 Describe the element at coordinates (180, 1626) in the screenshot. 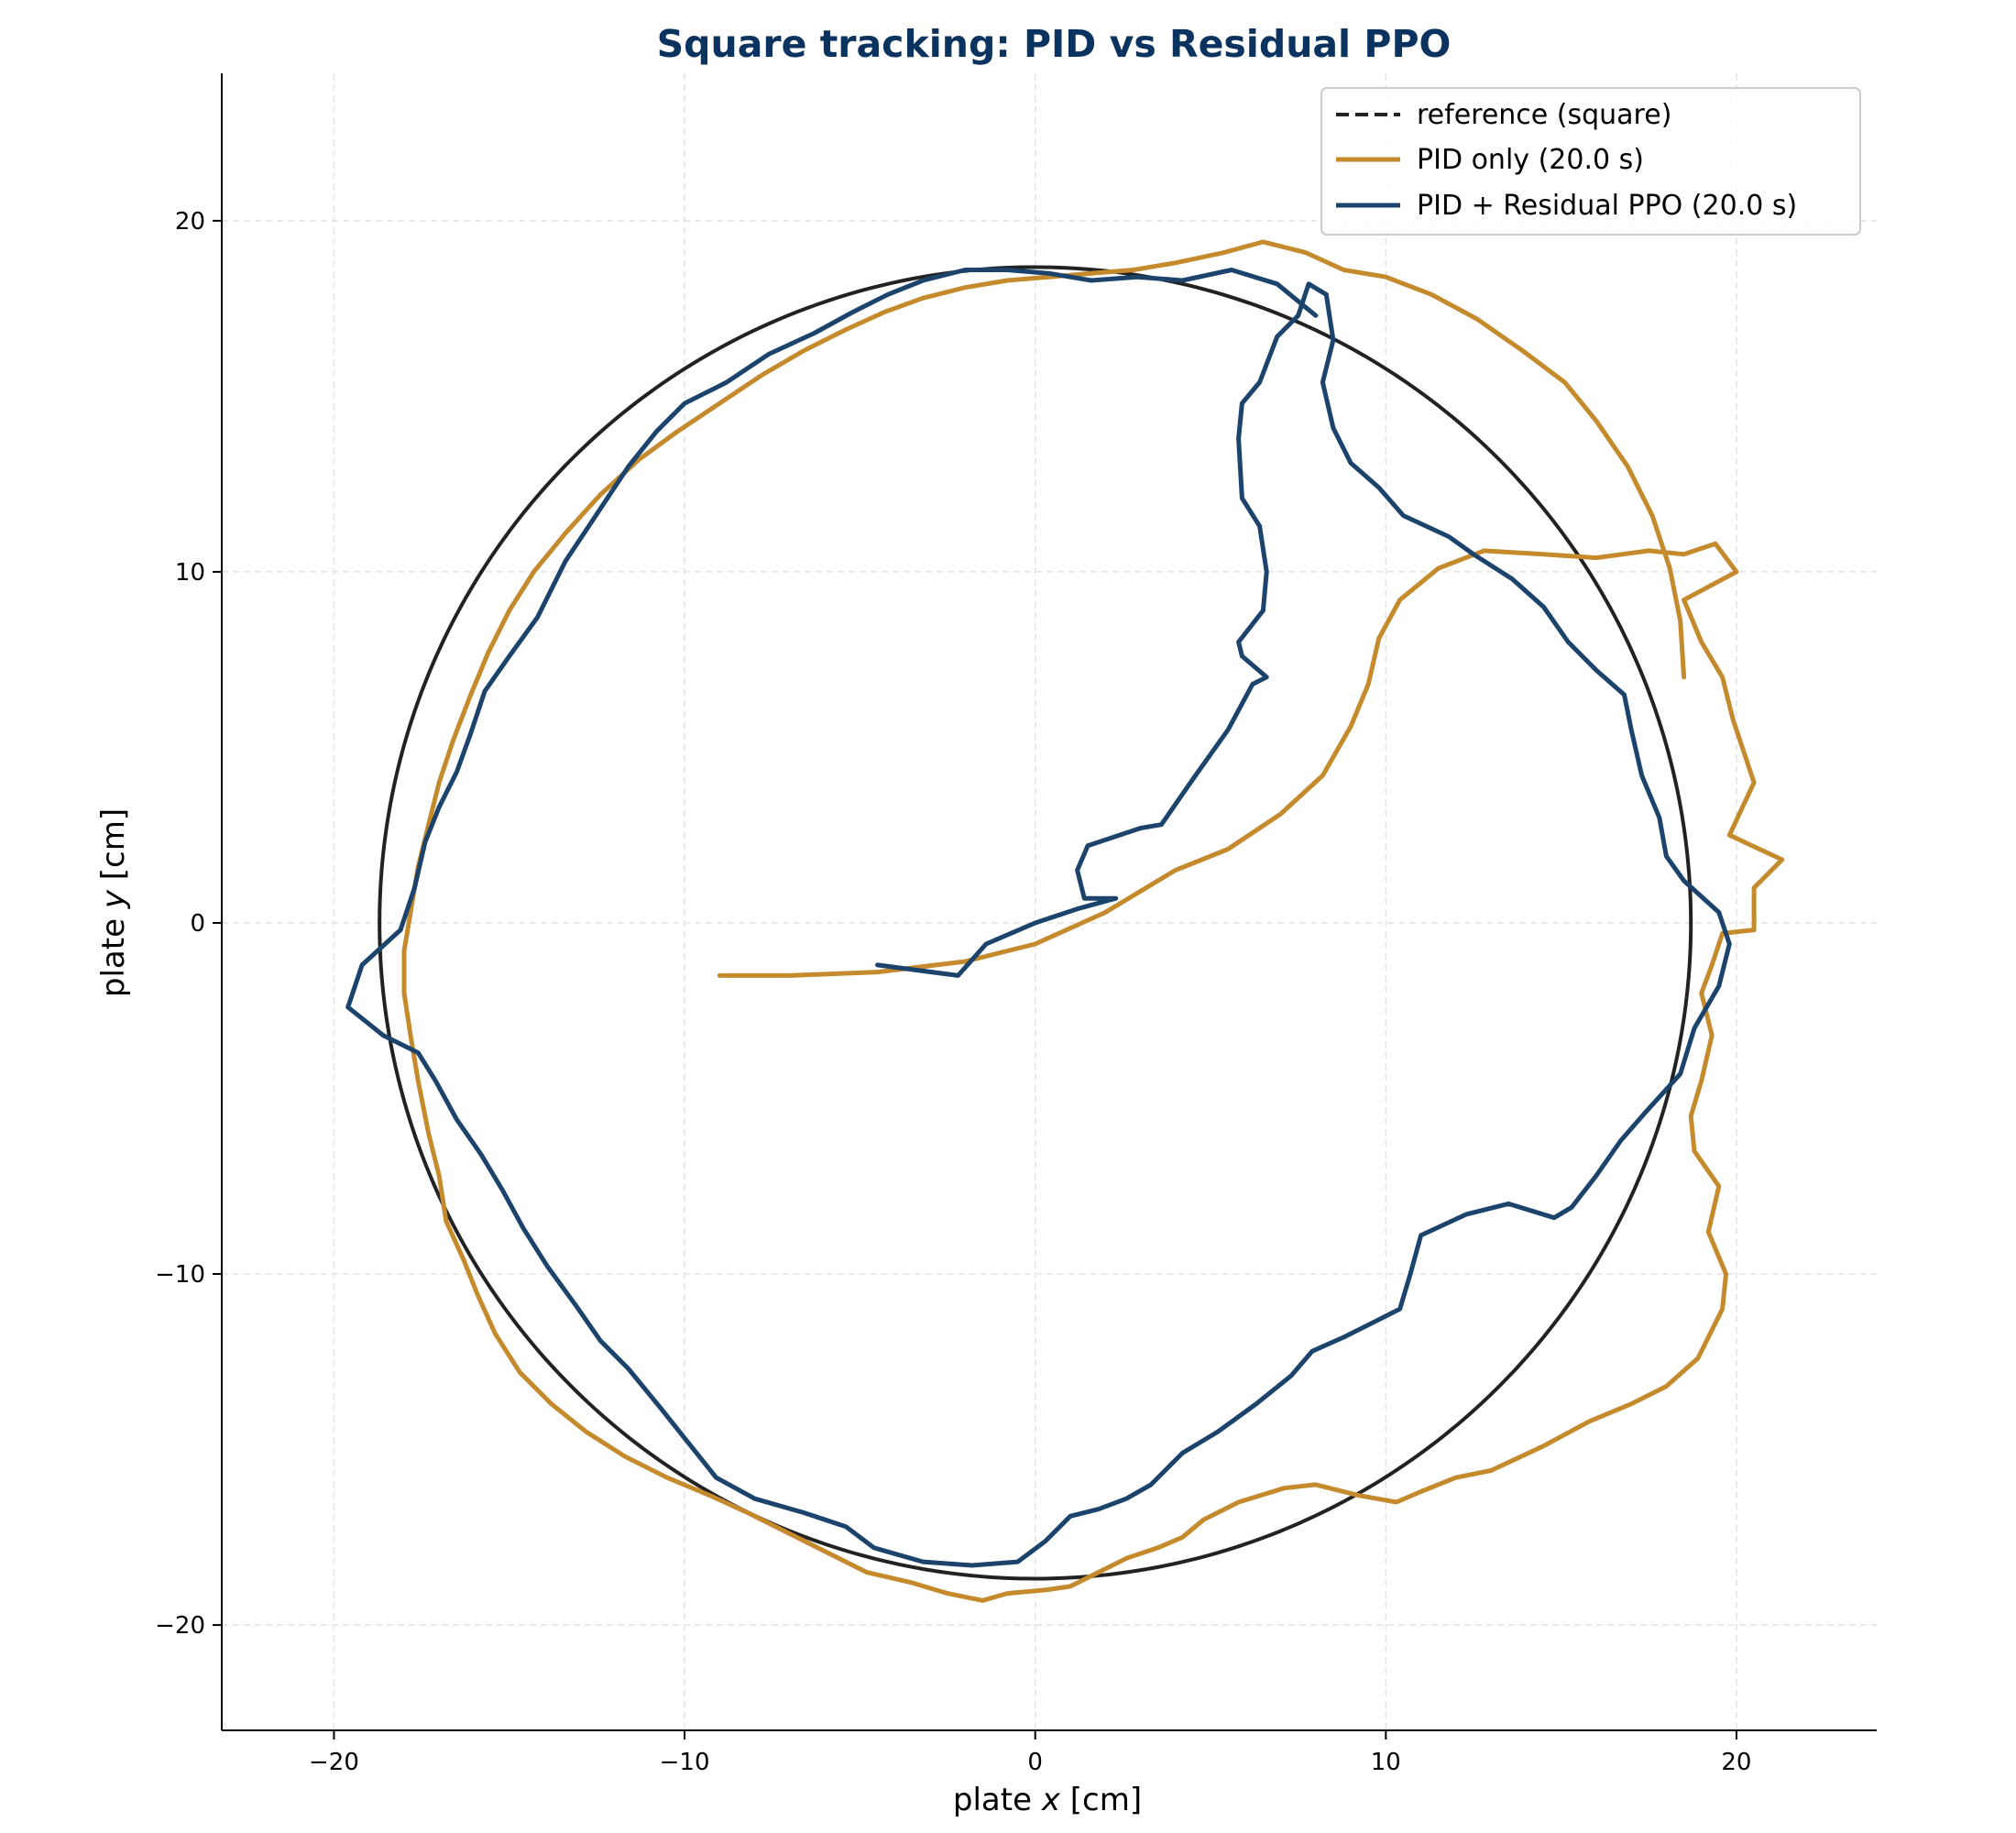

I see `y-tick-label-0: −20` at that location.